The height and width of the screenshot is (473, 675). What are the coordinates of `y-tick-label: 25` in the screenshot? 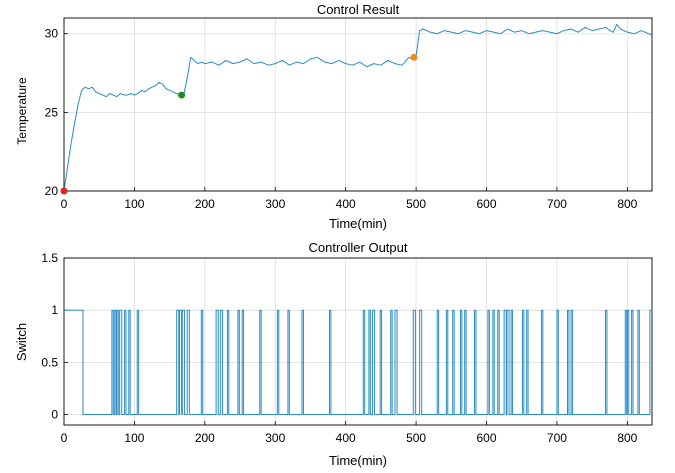 It's located at (52, 112).